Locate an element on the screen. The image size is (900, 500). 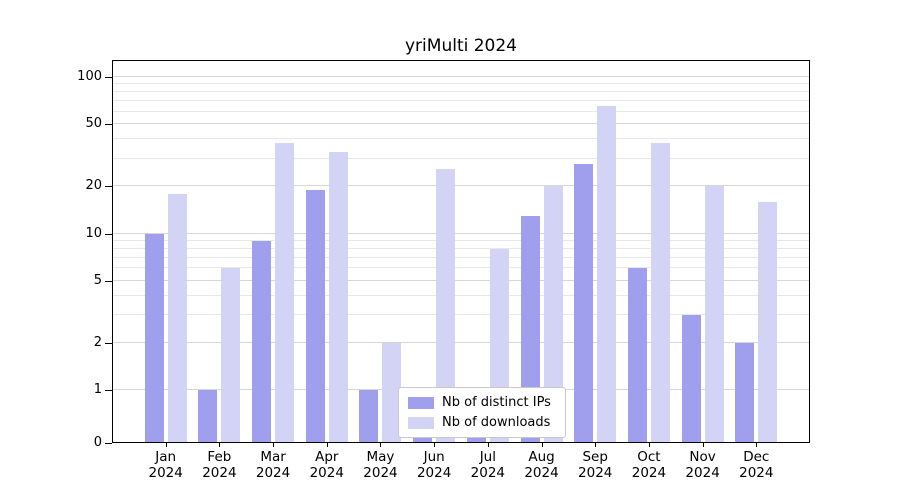
chart-title: yriMulti 2024 is located at coordinates (461, 46).